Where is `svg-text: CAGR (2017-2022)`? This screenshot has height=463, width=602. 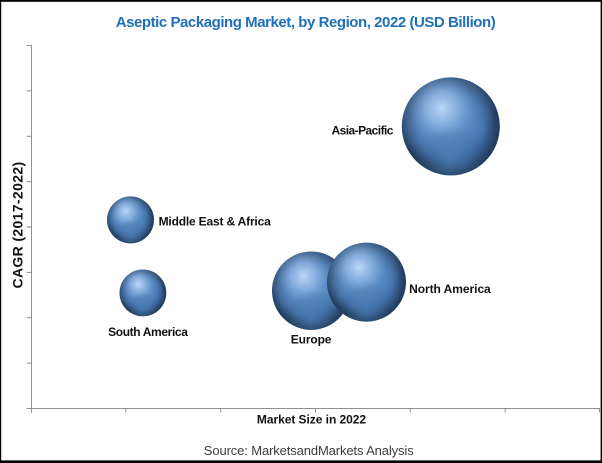 svg-text: CAGR (2017-2022) is located at coordinates (18, 225).